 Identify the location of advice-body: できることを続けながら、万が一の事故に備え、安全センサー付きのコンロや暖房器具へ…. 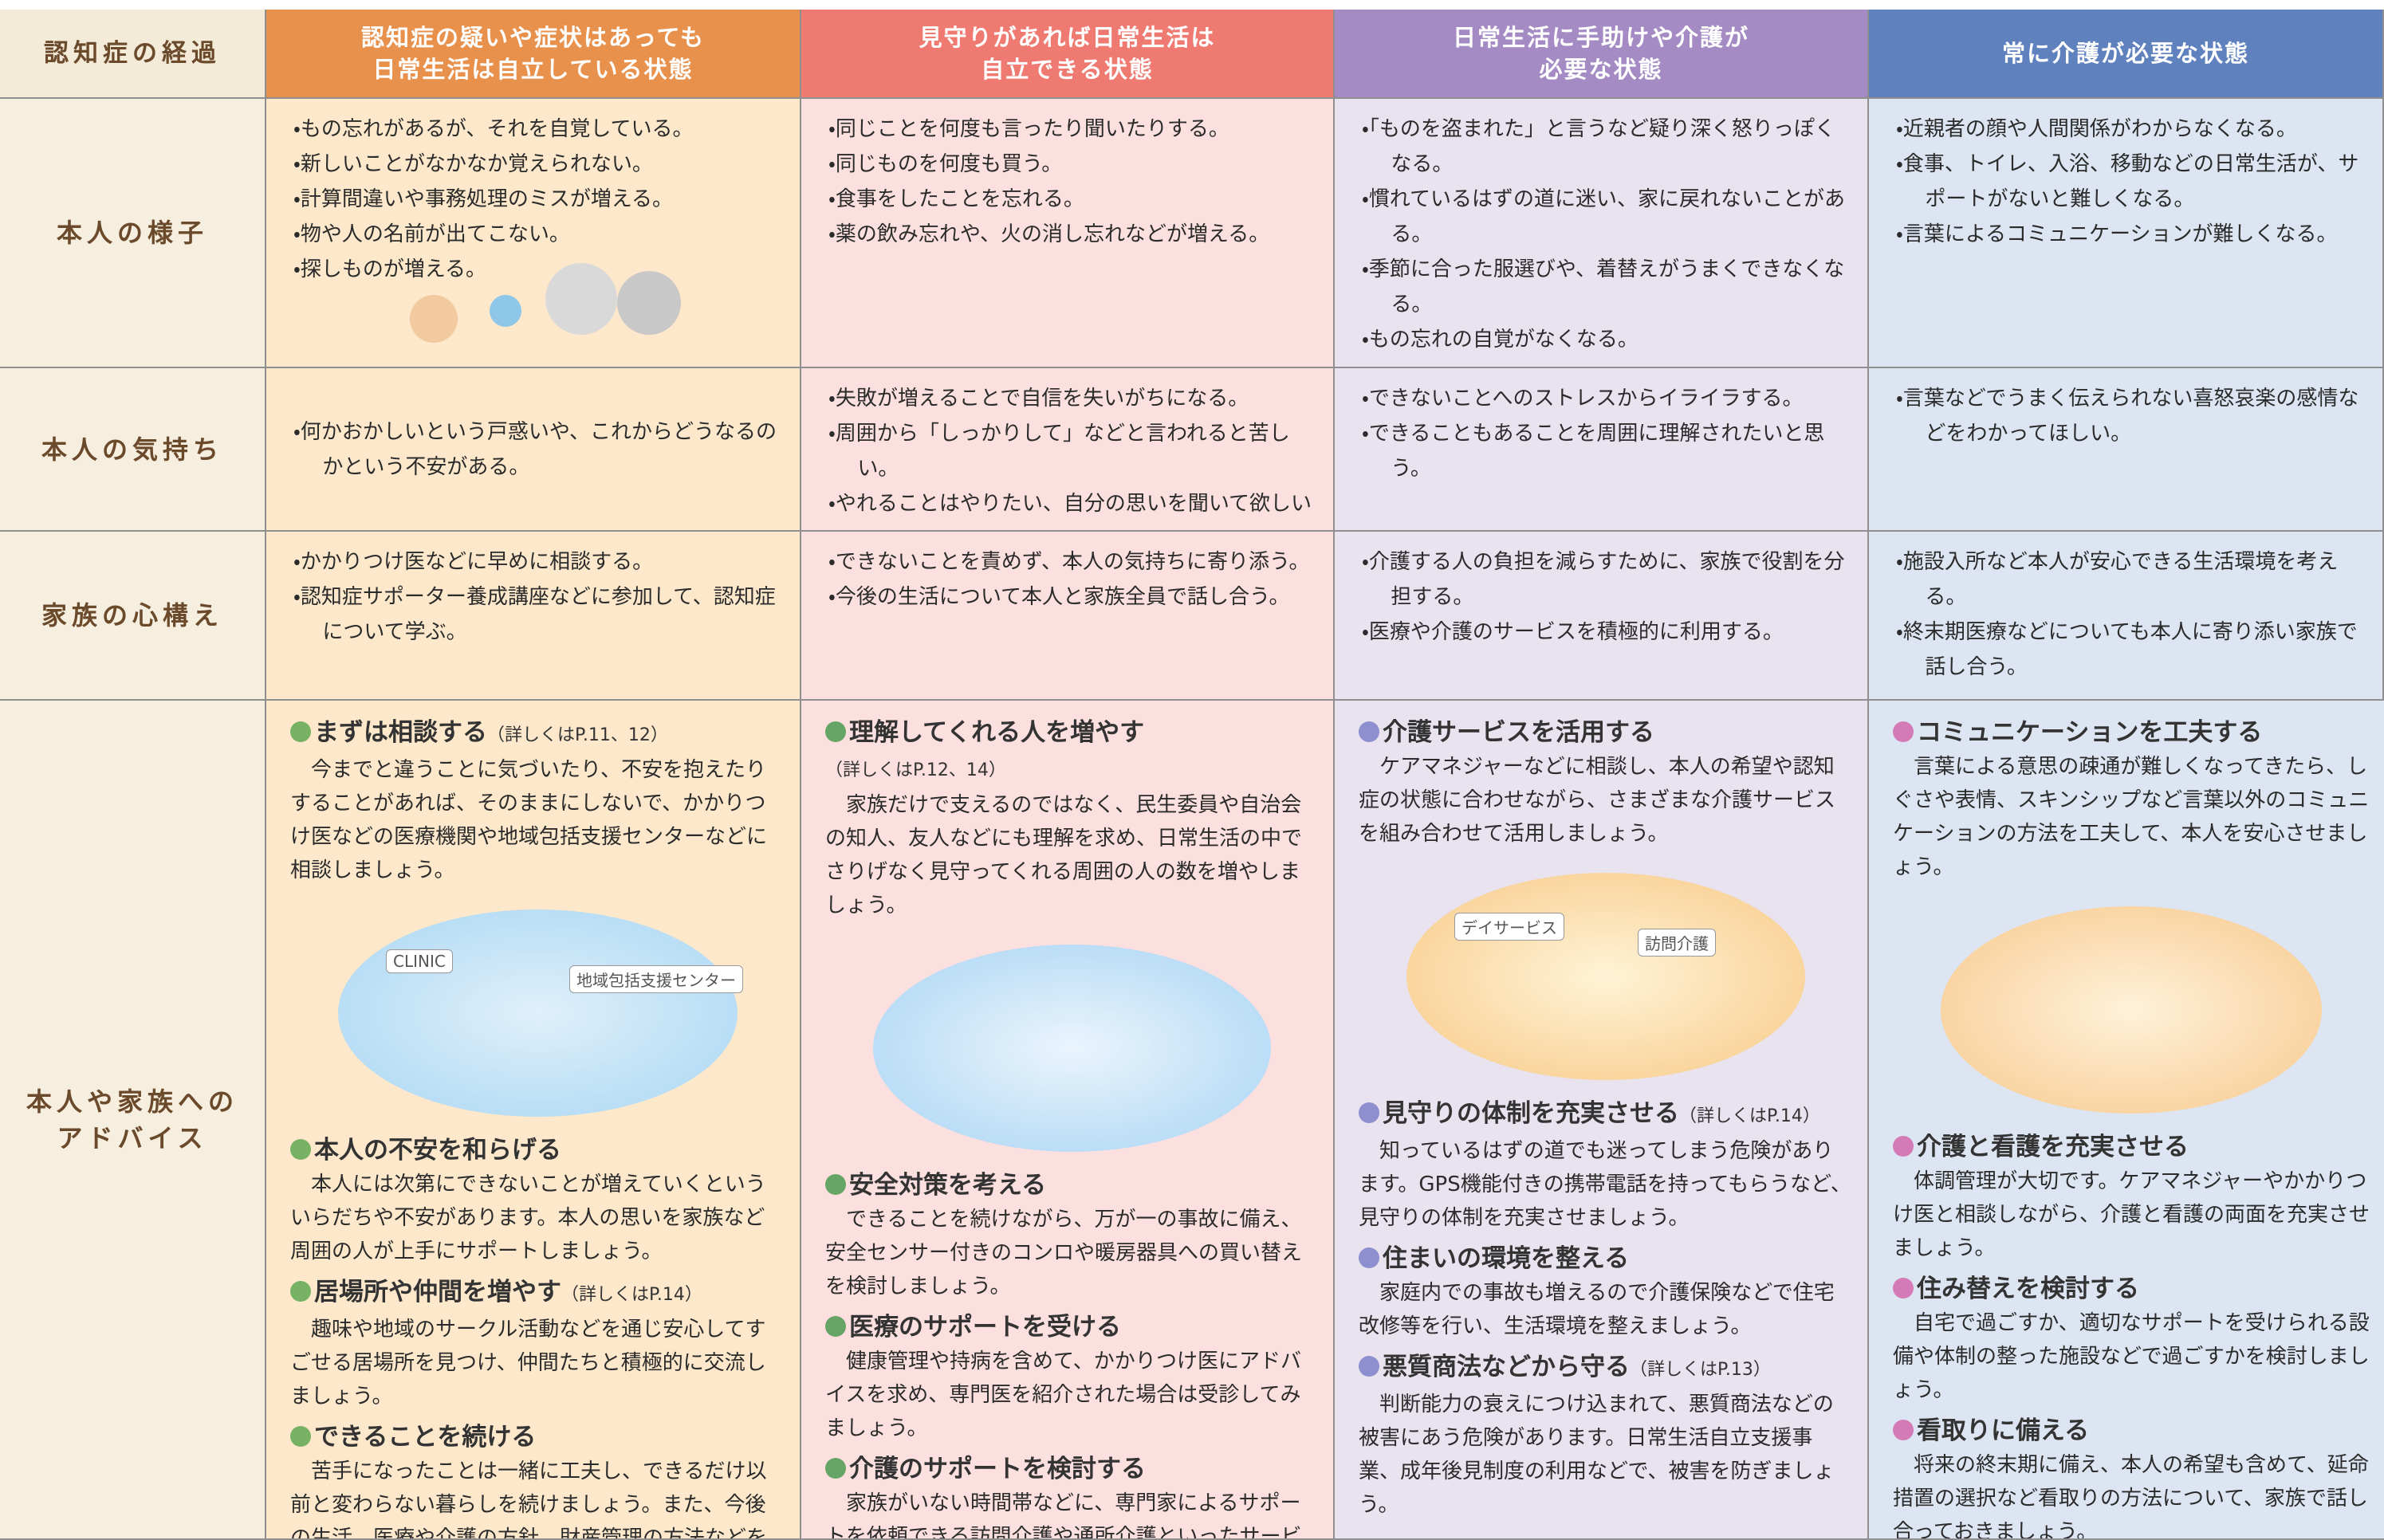
(1064, 1253).